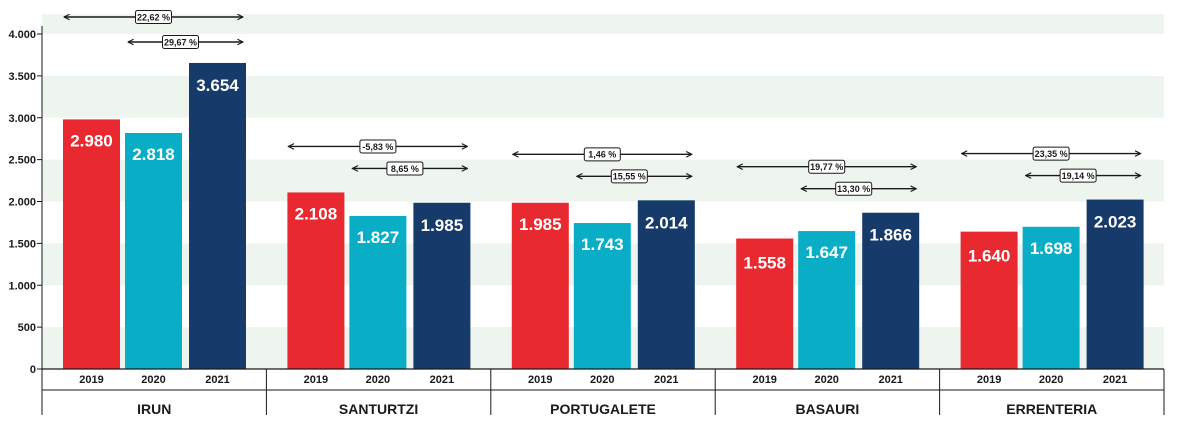 This screenshot has height=423, width=1181. What do you see at coordinates (989, 300) in the screenshot?
I see `bar-errenteria-2019` at bounding box center [989, 300].